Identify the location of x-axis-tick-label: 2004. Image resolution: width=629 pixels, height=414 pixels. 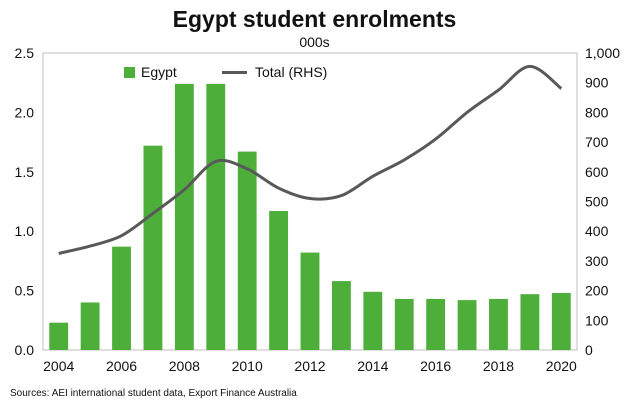
(58, 366).